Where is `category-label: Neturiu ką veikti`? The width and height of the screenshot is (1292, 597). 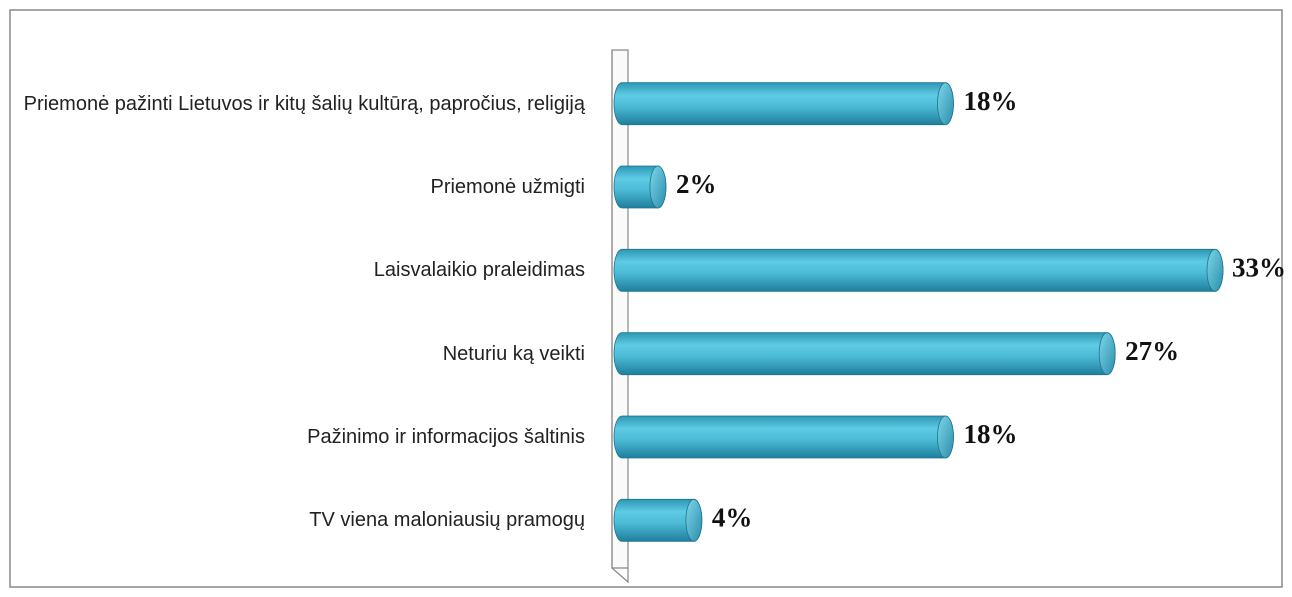 category-label: Neturiu ką veikti is located at coordinates (513, 353).